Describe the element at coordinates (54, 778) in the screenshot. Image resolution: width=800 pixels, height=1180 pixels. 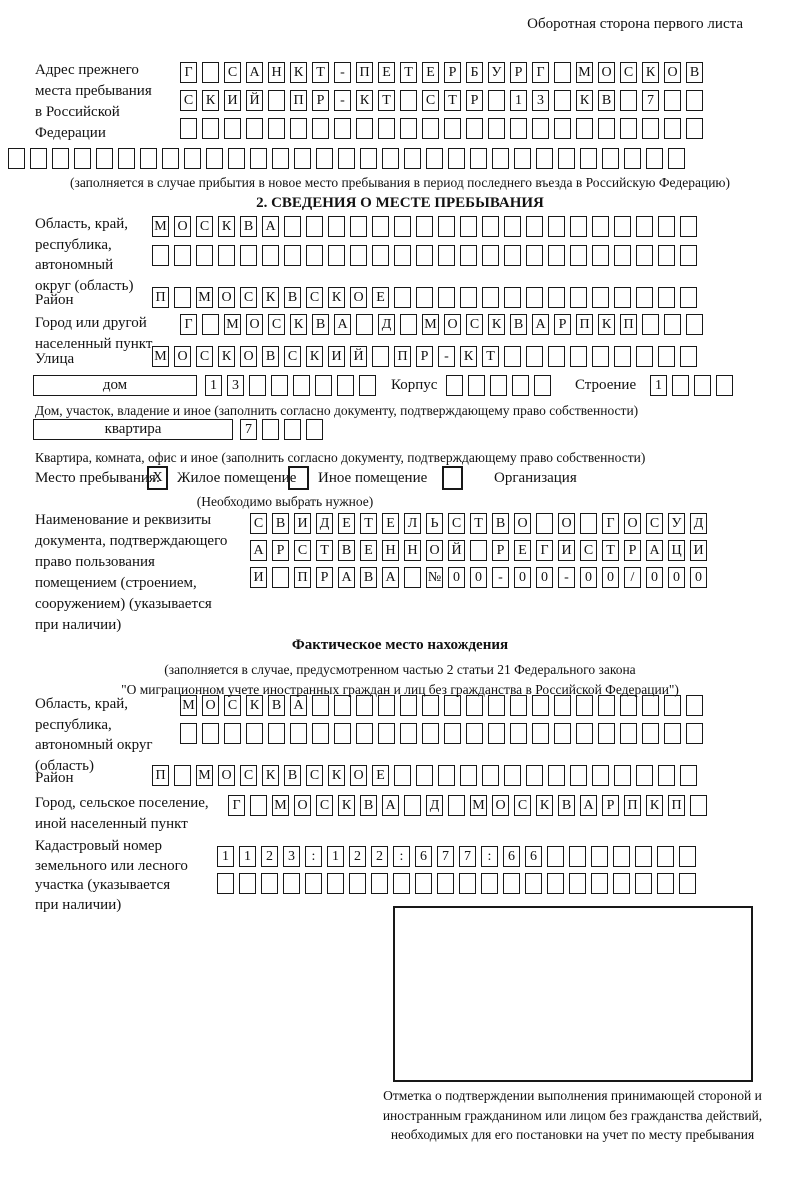
I see `fact-raion-label: Район` at that location.